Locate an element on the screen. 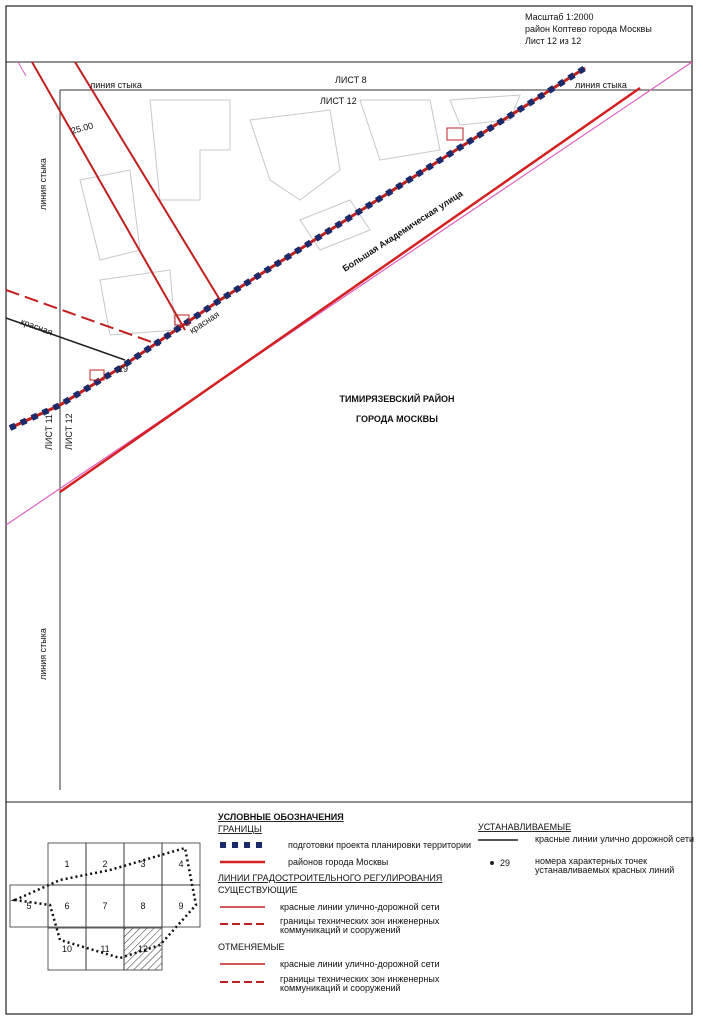 This screenshot has height=1022, width=703. index-number: 8 is located at coordinates (142, 906).